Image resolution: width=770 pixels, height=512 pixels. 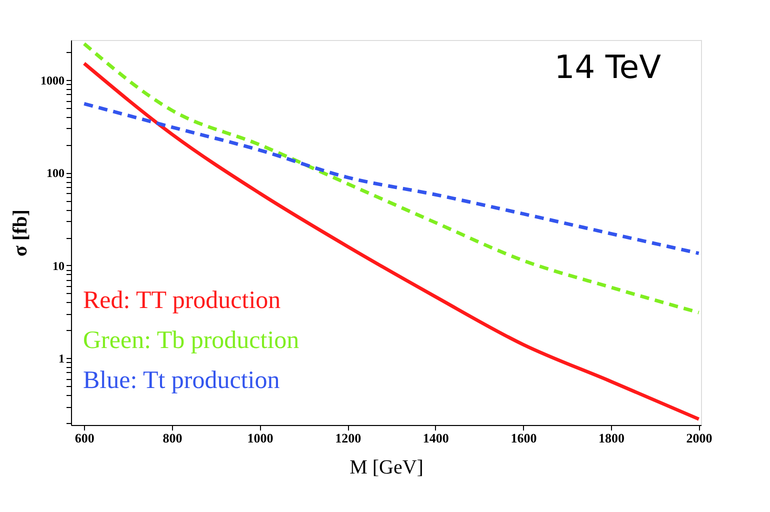 What do you see at coordinates (21, 233) in the screenshot?
I see `y-axis-title: σ [fb]` at bounding box center [21, 233].